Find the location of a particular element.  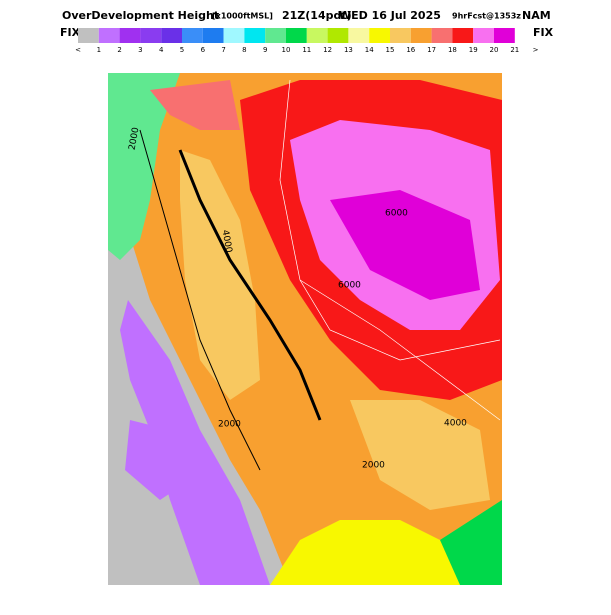

color-label: 15 is located at coordinates (390, 50).